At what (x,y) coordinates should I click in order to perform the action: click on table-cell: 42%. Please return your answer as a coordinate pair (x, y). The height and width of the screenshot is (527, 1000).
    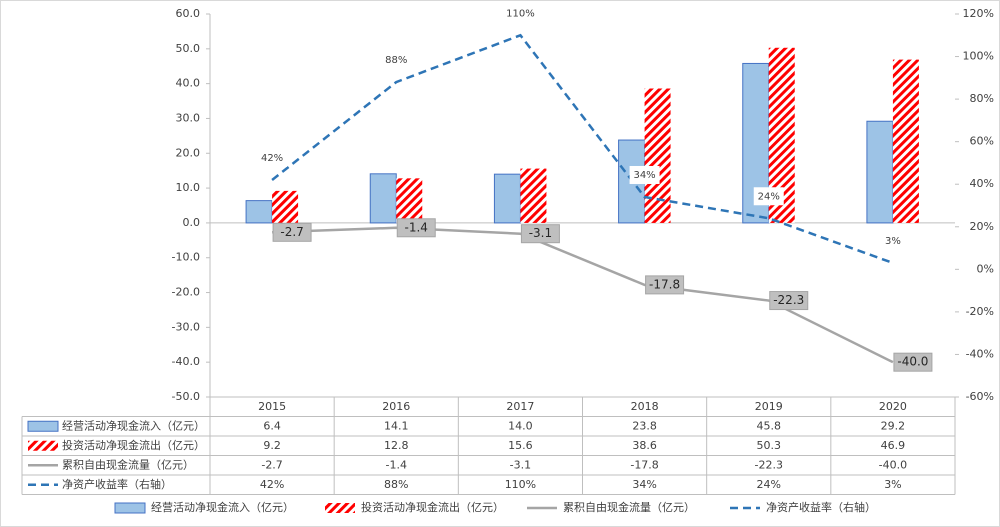
    Looking at the image, I should click on (272, 484).